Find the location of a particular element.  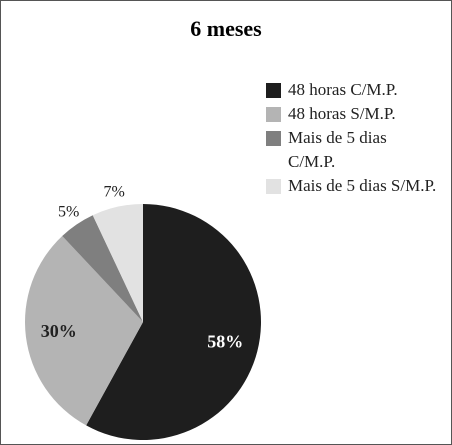

legend-item: 48 horas C/M.P. is located at coordinates (352, 90).